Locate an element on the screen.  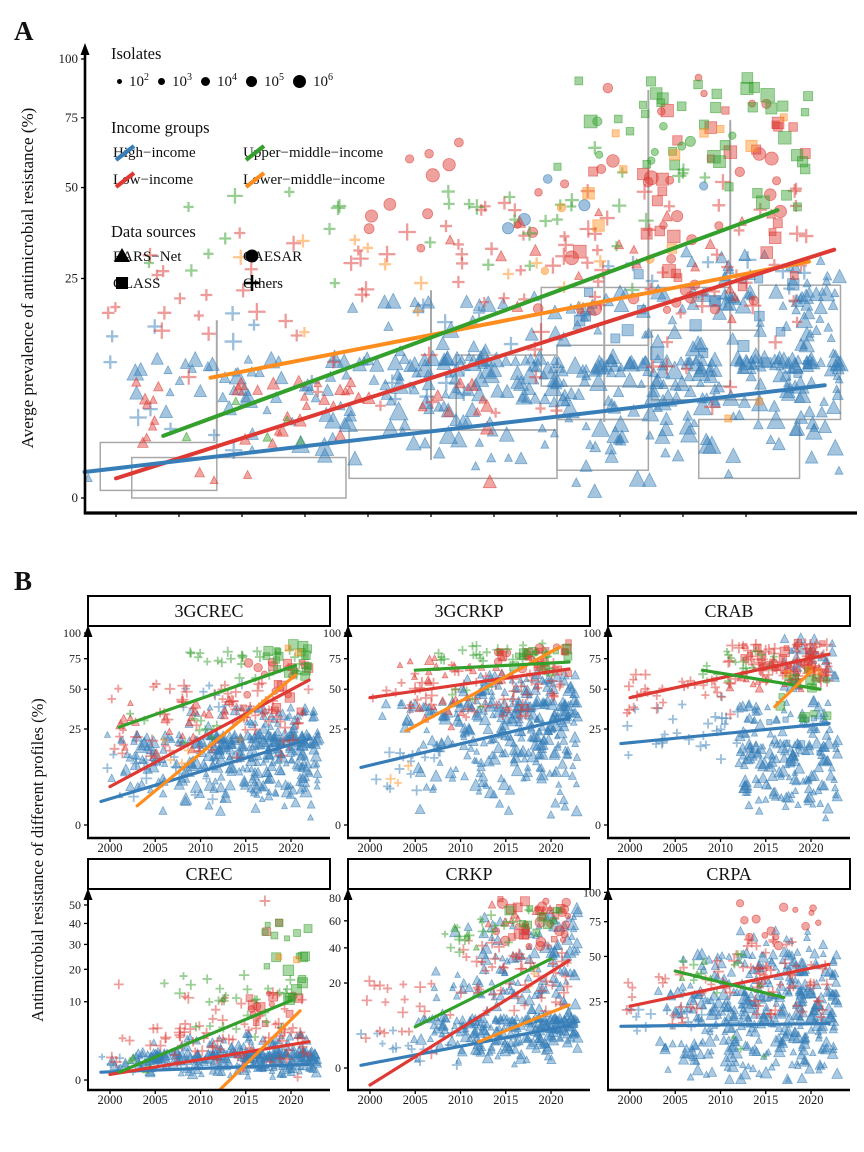
y-tick-label: 0 is located at coordinates (598, 825).